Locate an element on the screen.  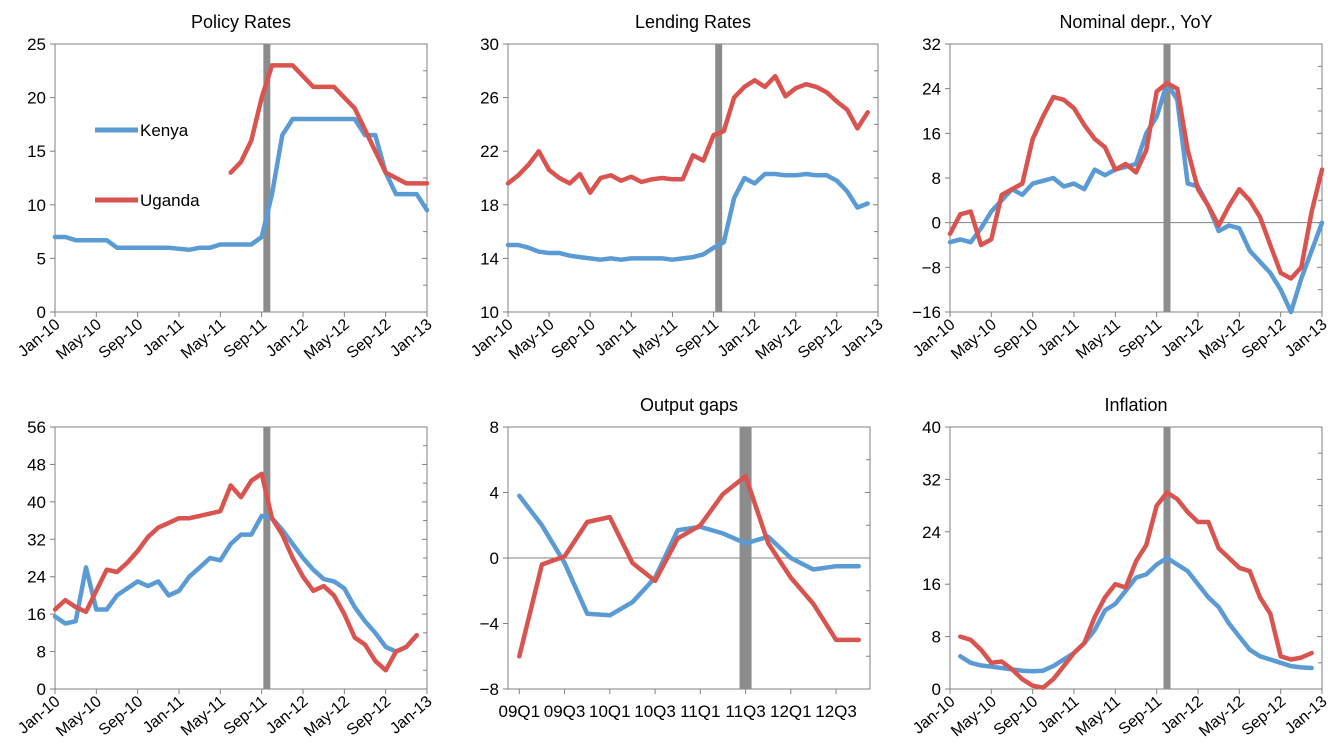
y-tick-label: 25 is located at coordinates (36, 44).